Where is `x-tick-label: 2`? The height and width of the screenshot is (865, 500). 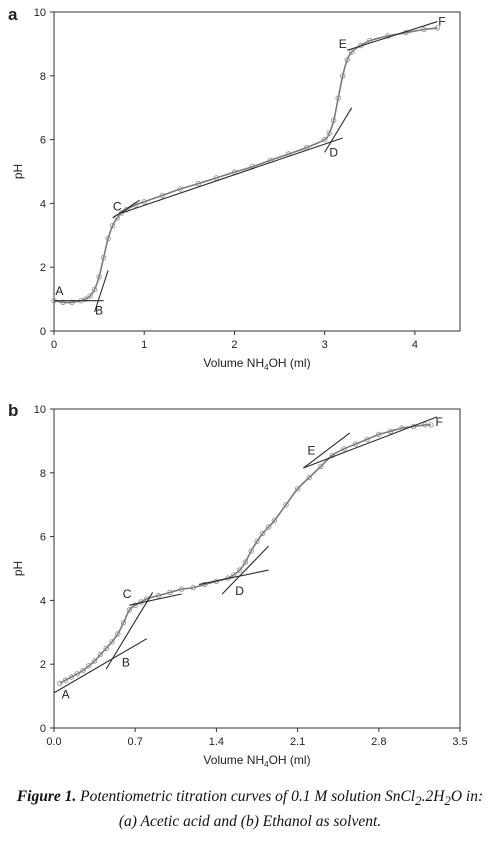 x-tick-label: 2 is located at coordinates (234, 345).